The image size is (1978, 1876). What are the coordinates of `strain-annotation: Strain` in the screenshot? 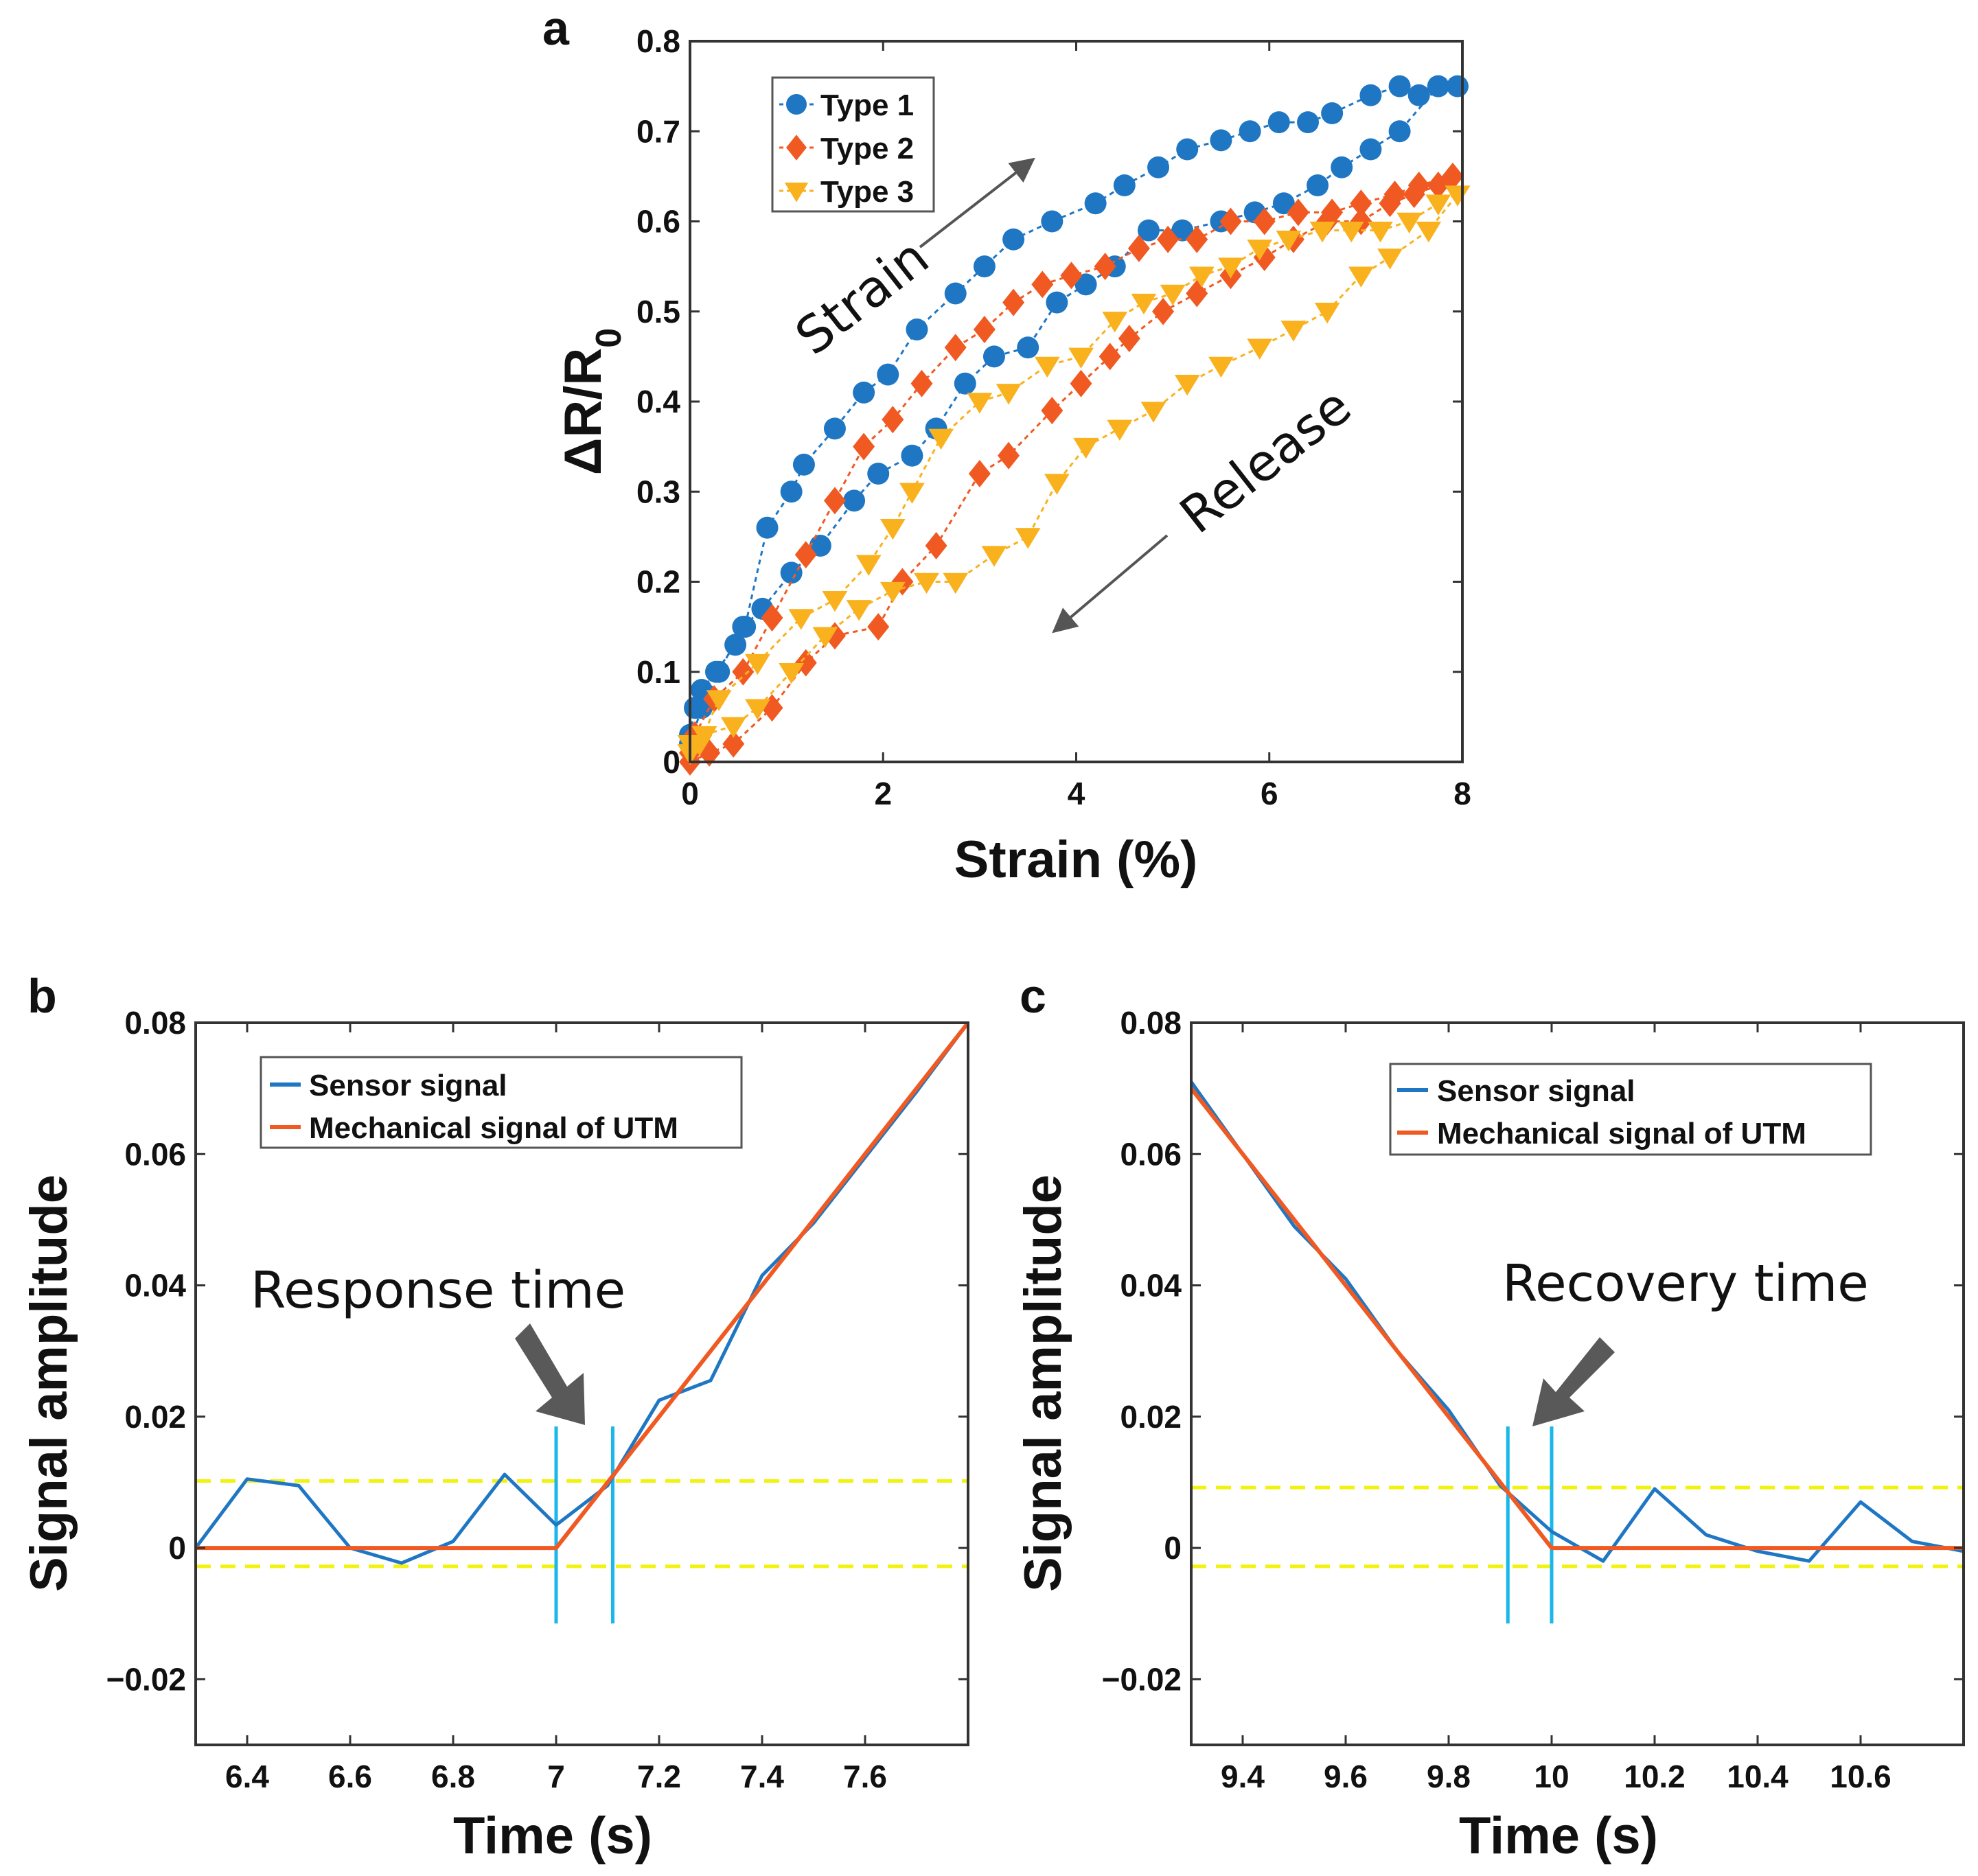 It's located at (862, 297).